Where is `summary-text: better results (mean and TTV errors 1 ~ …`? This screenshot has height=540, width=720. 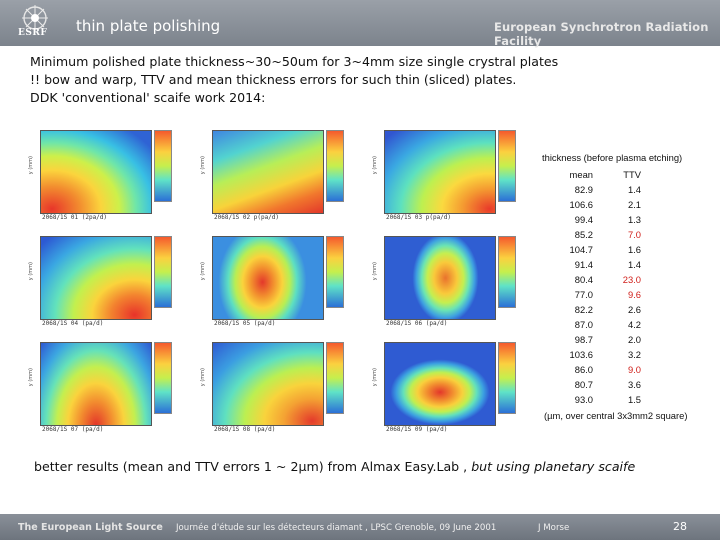 summary-text: better results (mean and TTV errors 1 ~ … is located at coordinates (334, 466).